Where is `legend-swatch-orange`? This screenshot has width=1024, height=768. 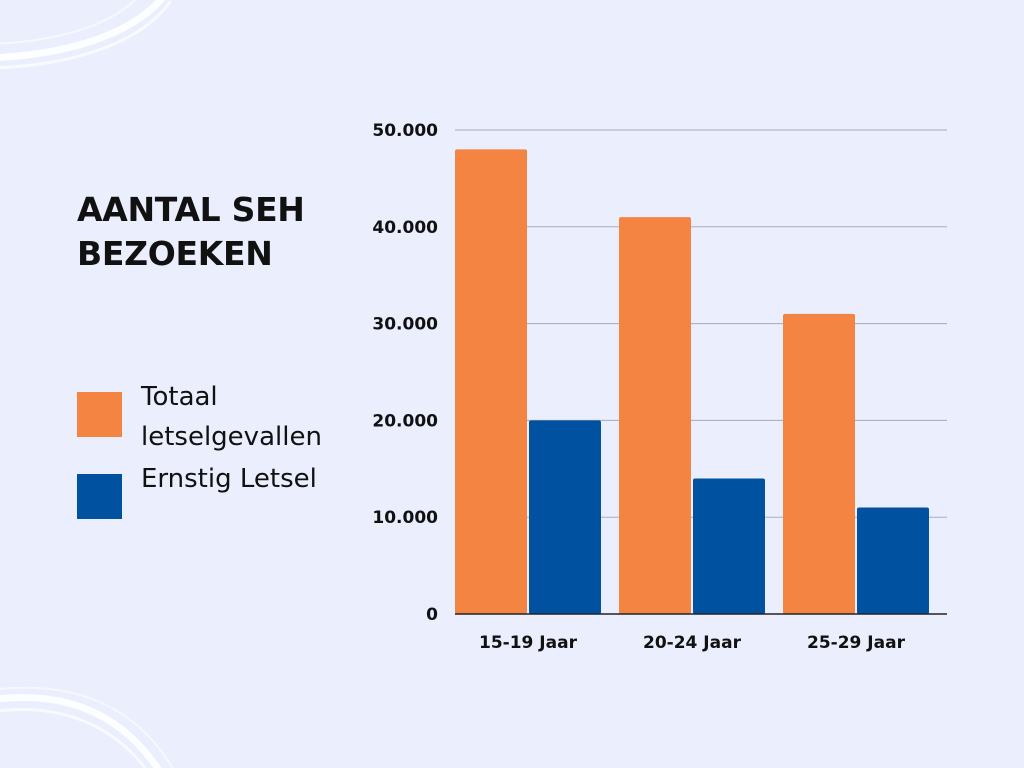
legend-swatch-orange is located at coordinates (99, 414).